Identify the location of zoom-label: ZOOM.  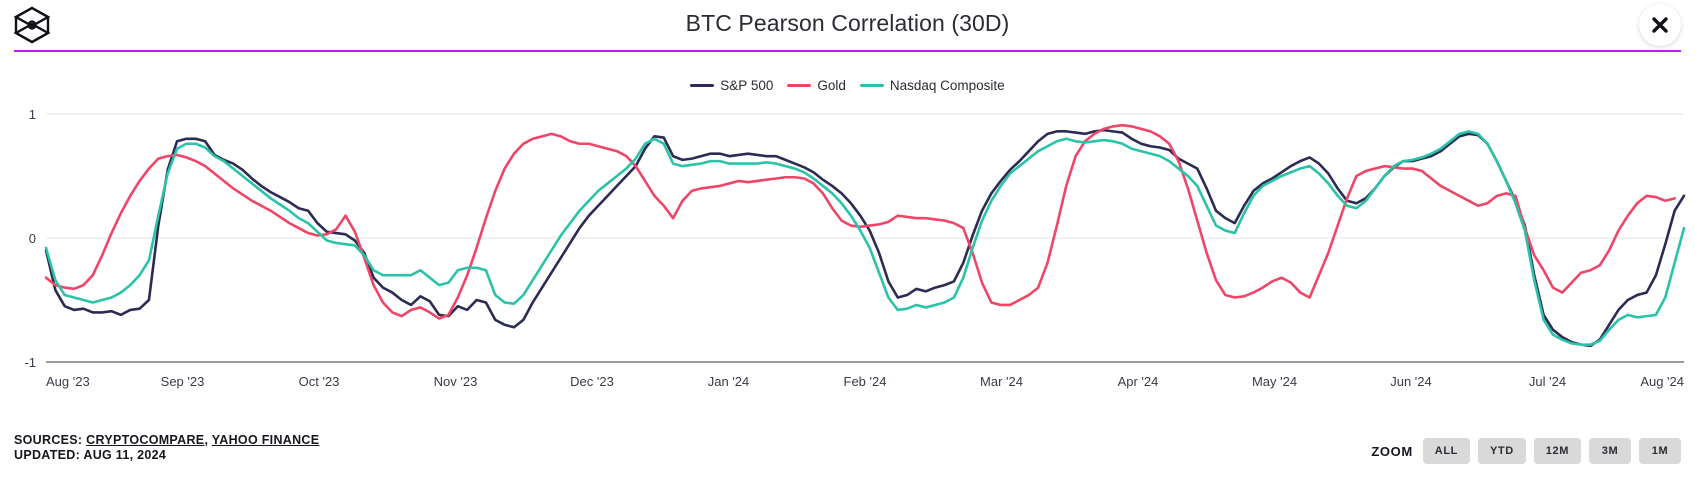
(1392, 451).